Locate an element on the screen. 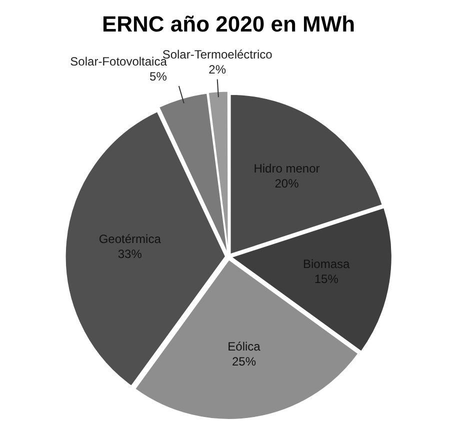  slice-label: Eólica is located at coordinates (244, 346).